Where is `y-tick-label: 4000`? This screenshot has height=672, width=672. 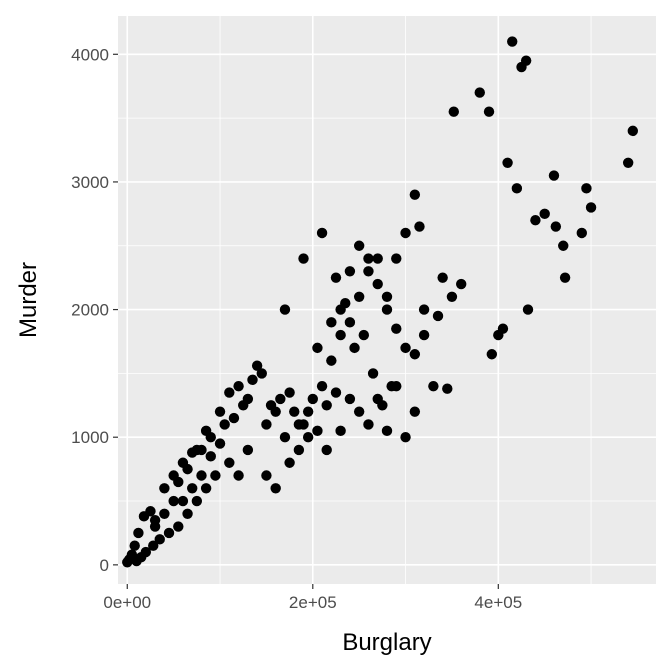 y-tick-label: 4000 is located at coordinates (90, 54).